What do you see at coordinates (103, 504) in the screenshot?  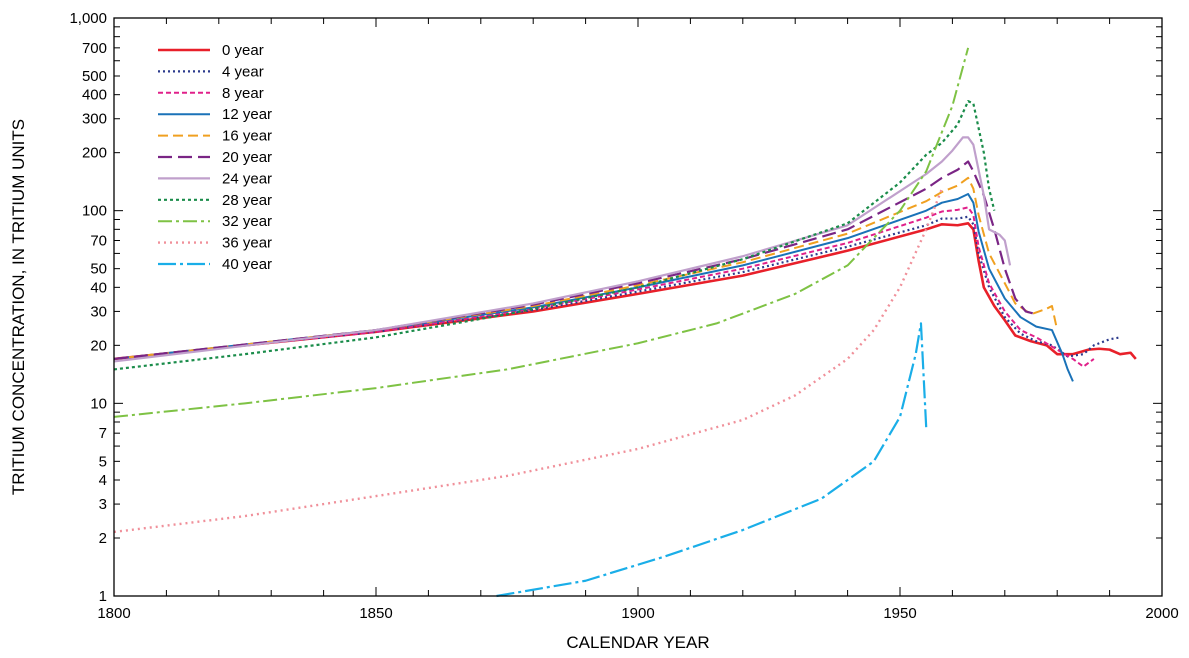 I see `y-tick-label: 3` at bounding box center [103, 504].